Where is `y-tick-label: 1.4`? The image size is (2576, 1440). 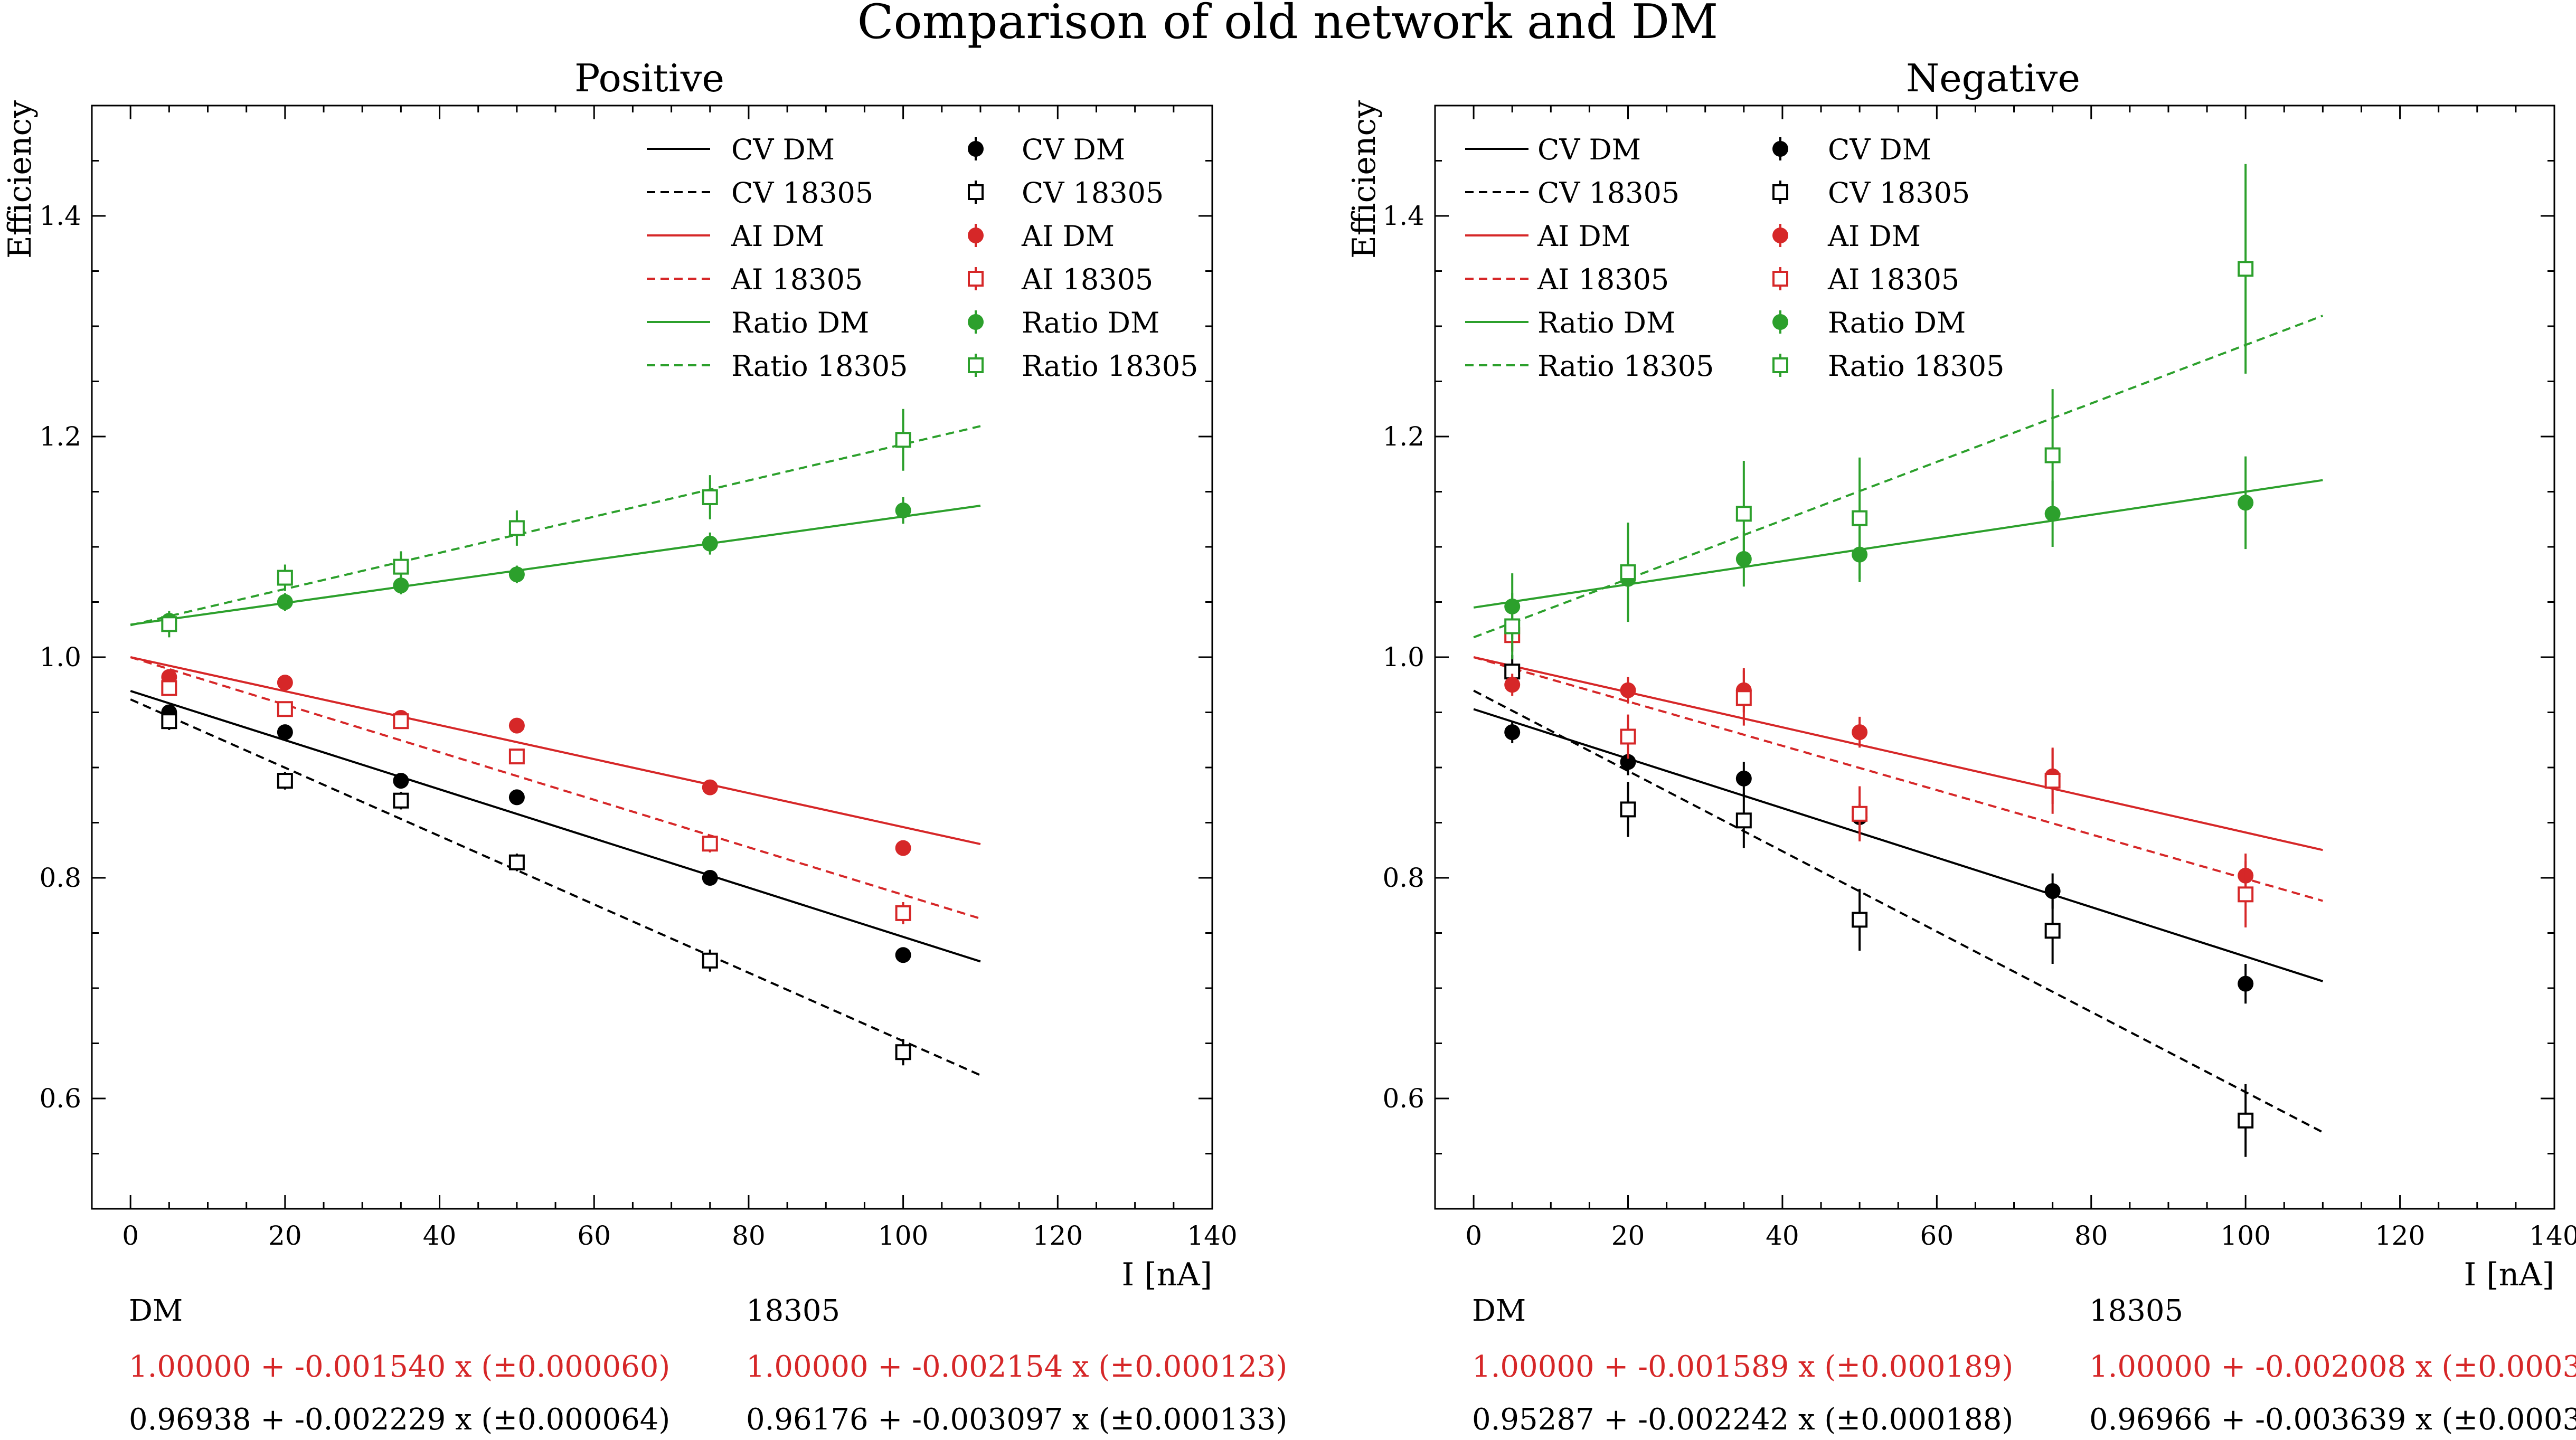
y-tick-label: 1.4 is located at coordinates (60, 216).